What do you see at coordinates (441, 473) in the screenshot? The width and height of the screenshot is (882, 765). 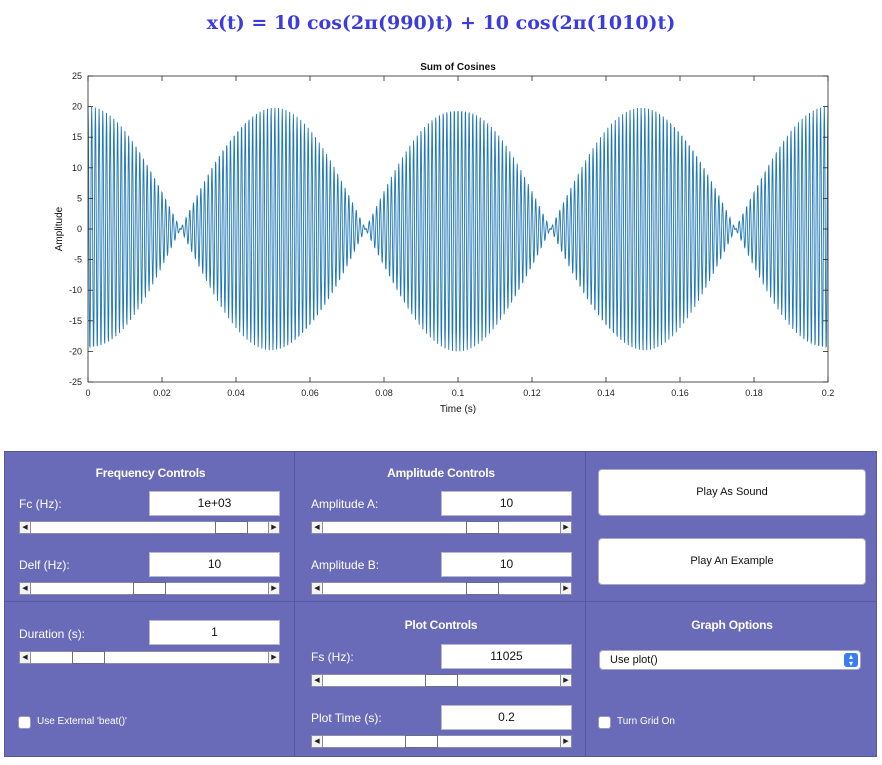 I see `amplitude-controls-title: Amplitude Controls` at bounding box center [441, 473].